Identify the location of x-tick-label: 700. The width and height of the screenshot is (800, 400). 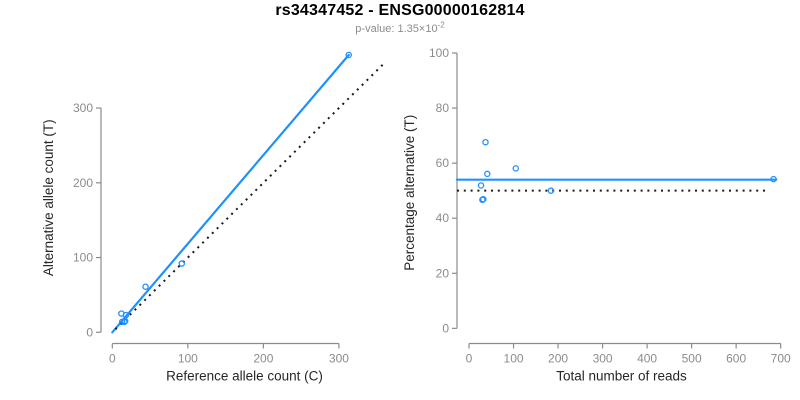
(781, 359).